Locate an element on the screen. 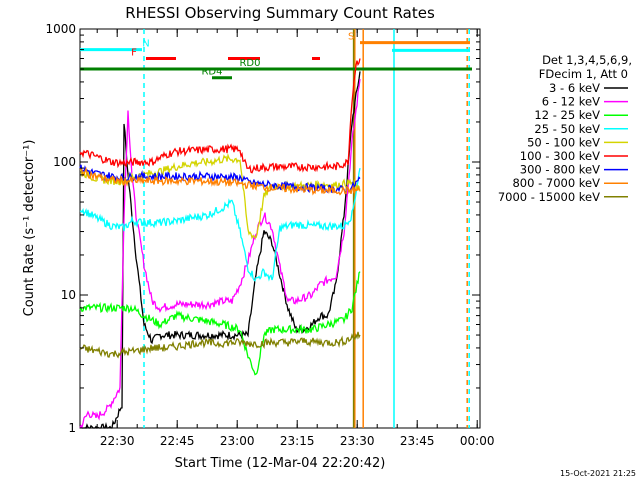 Image resolution: width=640 pixels, height=480 pixels. legend-label: 25 - 50 keV is located at coordinates (567, 129).